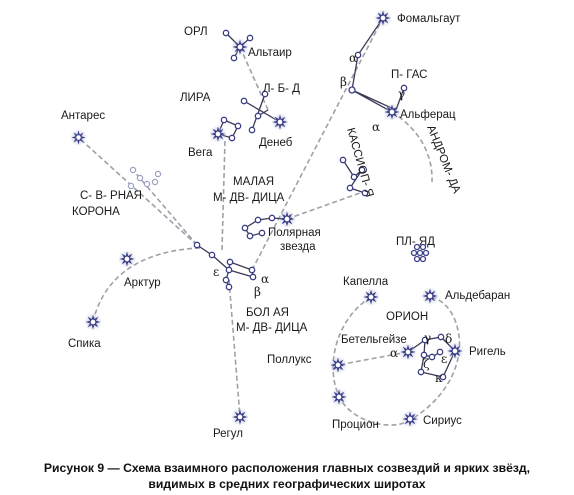 The width and height of the screenshot is (574, 495). Describe the element at coordinates (249, 198) in the screenshot. I see `label-malaya-medveditsa-line2: М- ДВ- ДИЦА` at that location.